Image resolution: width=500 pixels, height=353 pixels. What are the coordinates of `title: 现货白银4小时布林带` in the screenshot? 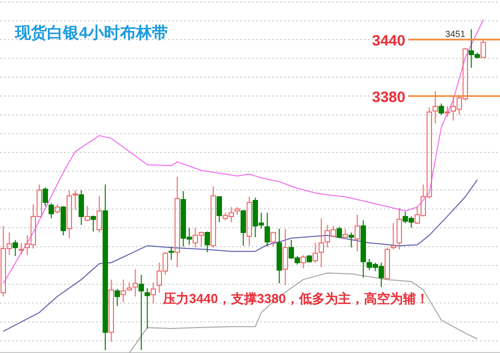 It's located at (91, 33).